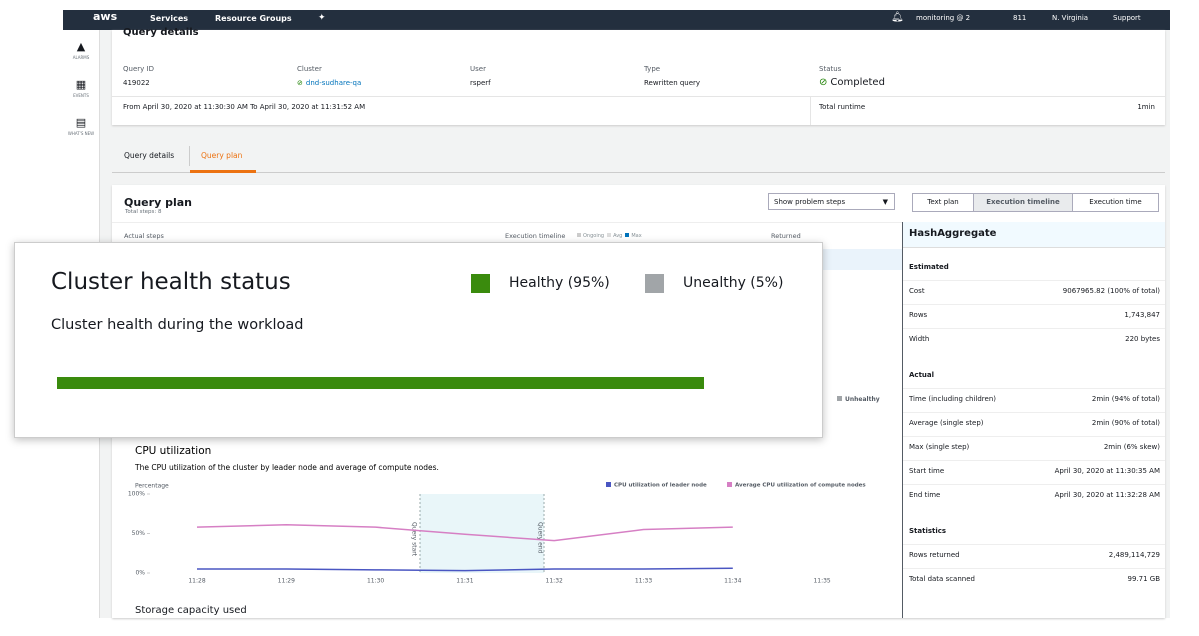 This screenshot has width=1199, height=636. Describe the element at coordinates (618, 236) in the screenshot. I see `legend-text: Avg` at that location.